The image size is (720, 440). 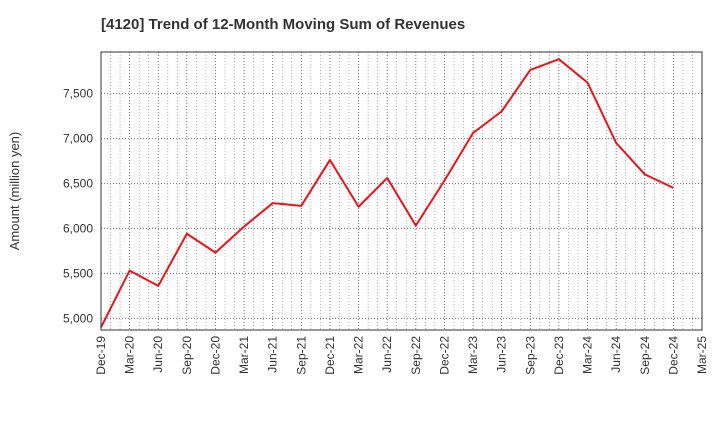 I want to click on y-axis-title: Amount (million yen), so click(x=14, y=191).